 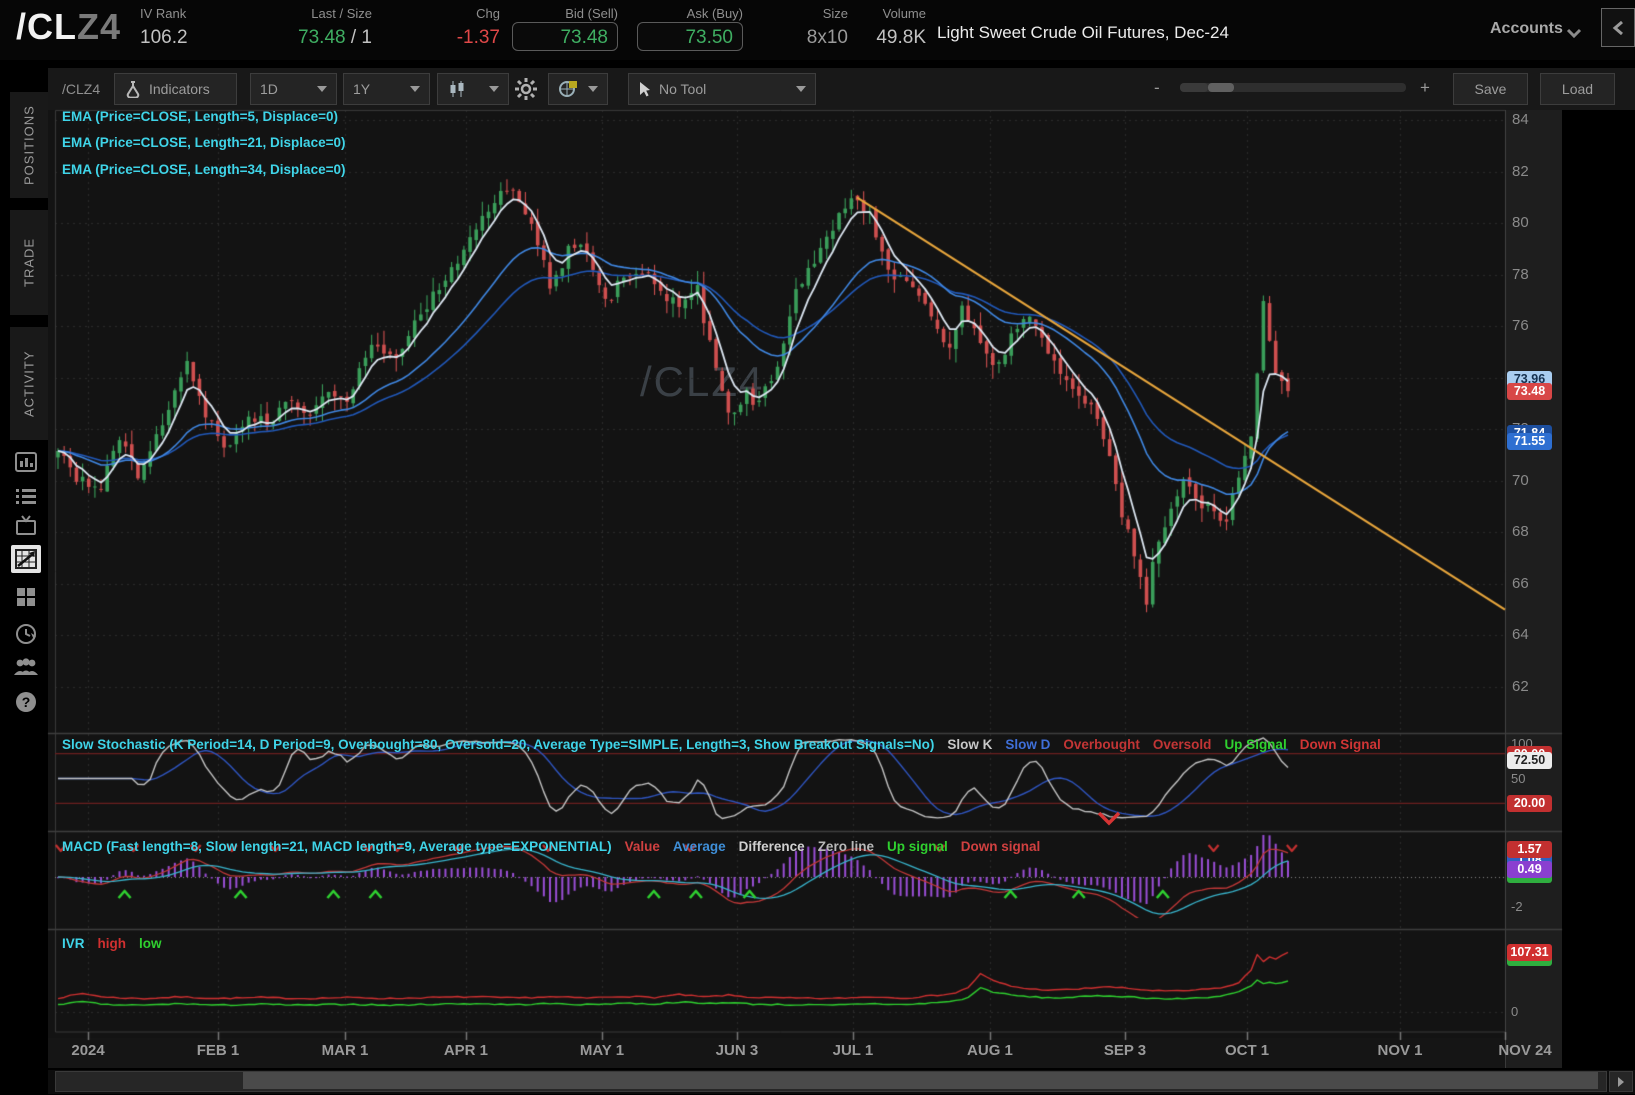 I want to click on chart-scrollbar, so click(x=841, y=1082).